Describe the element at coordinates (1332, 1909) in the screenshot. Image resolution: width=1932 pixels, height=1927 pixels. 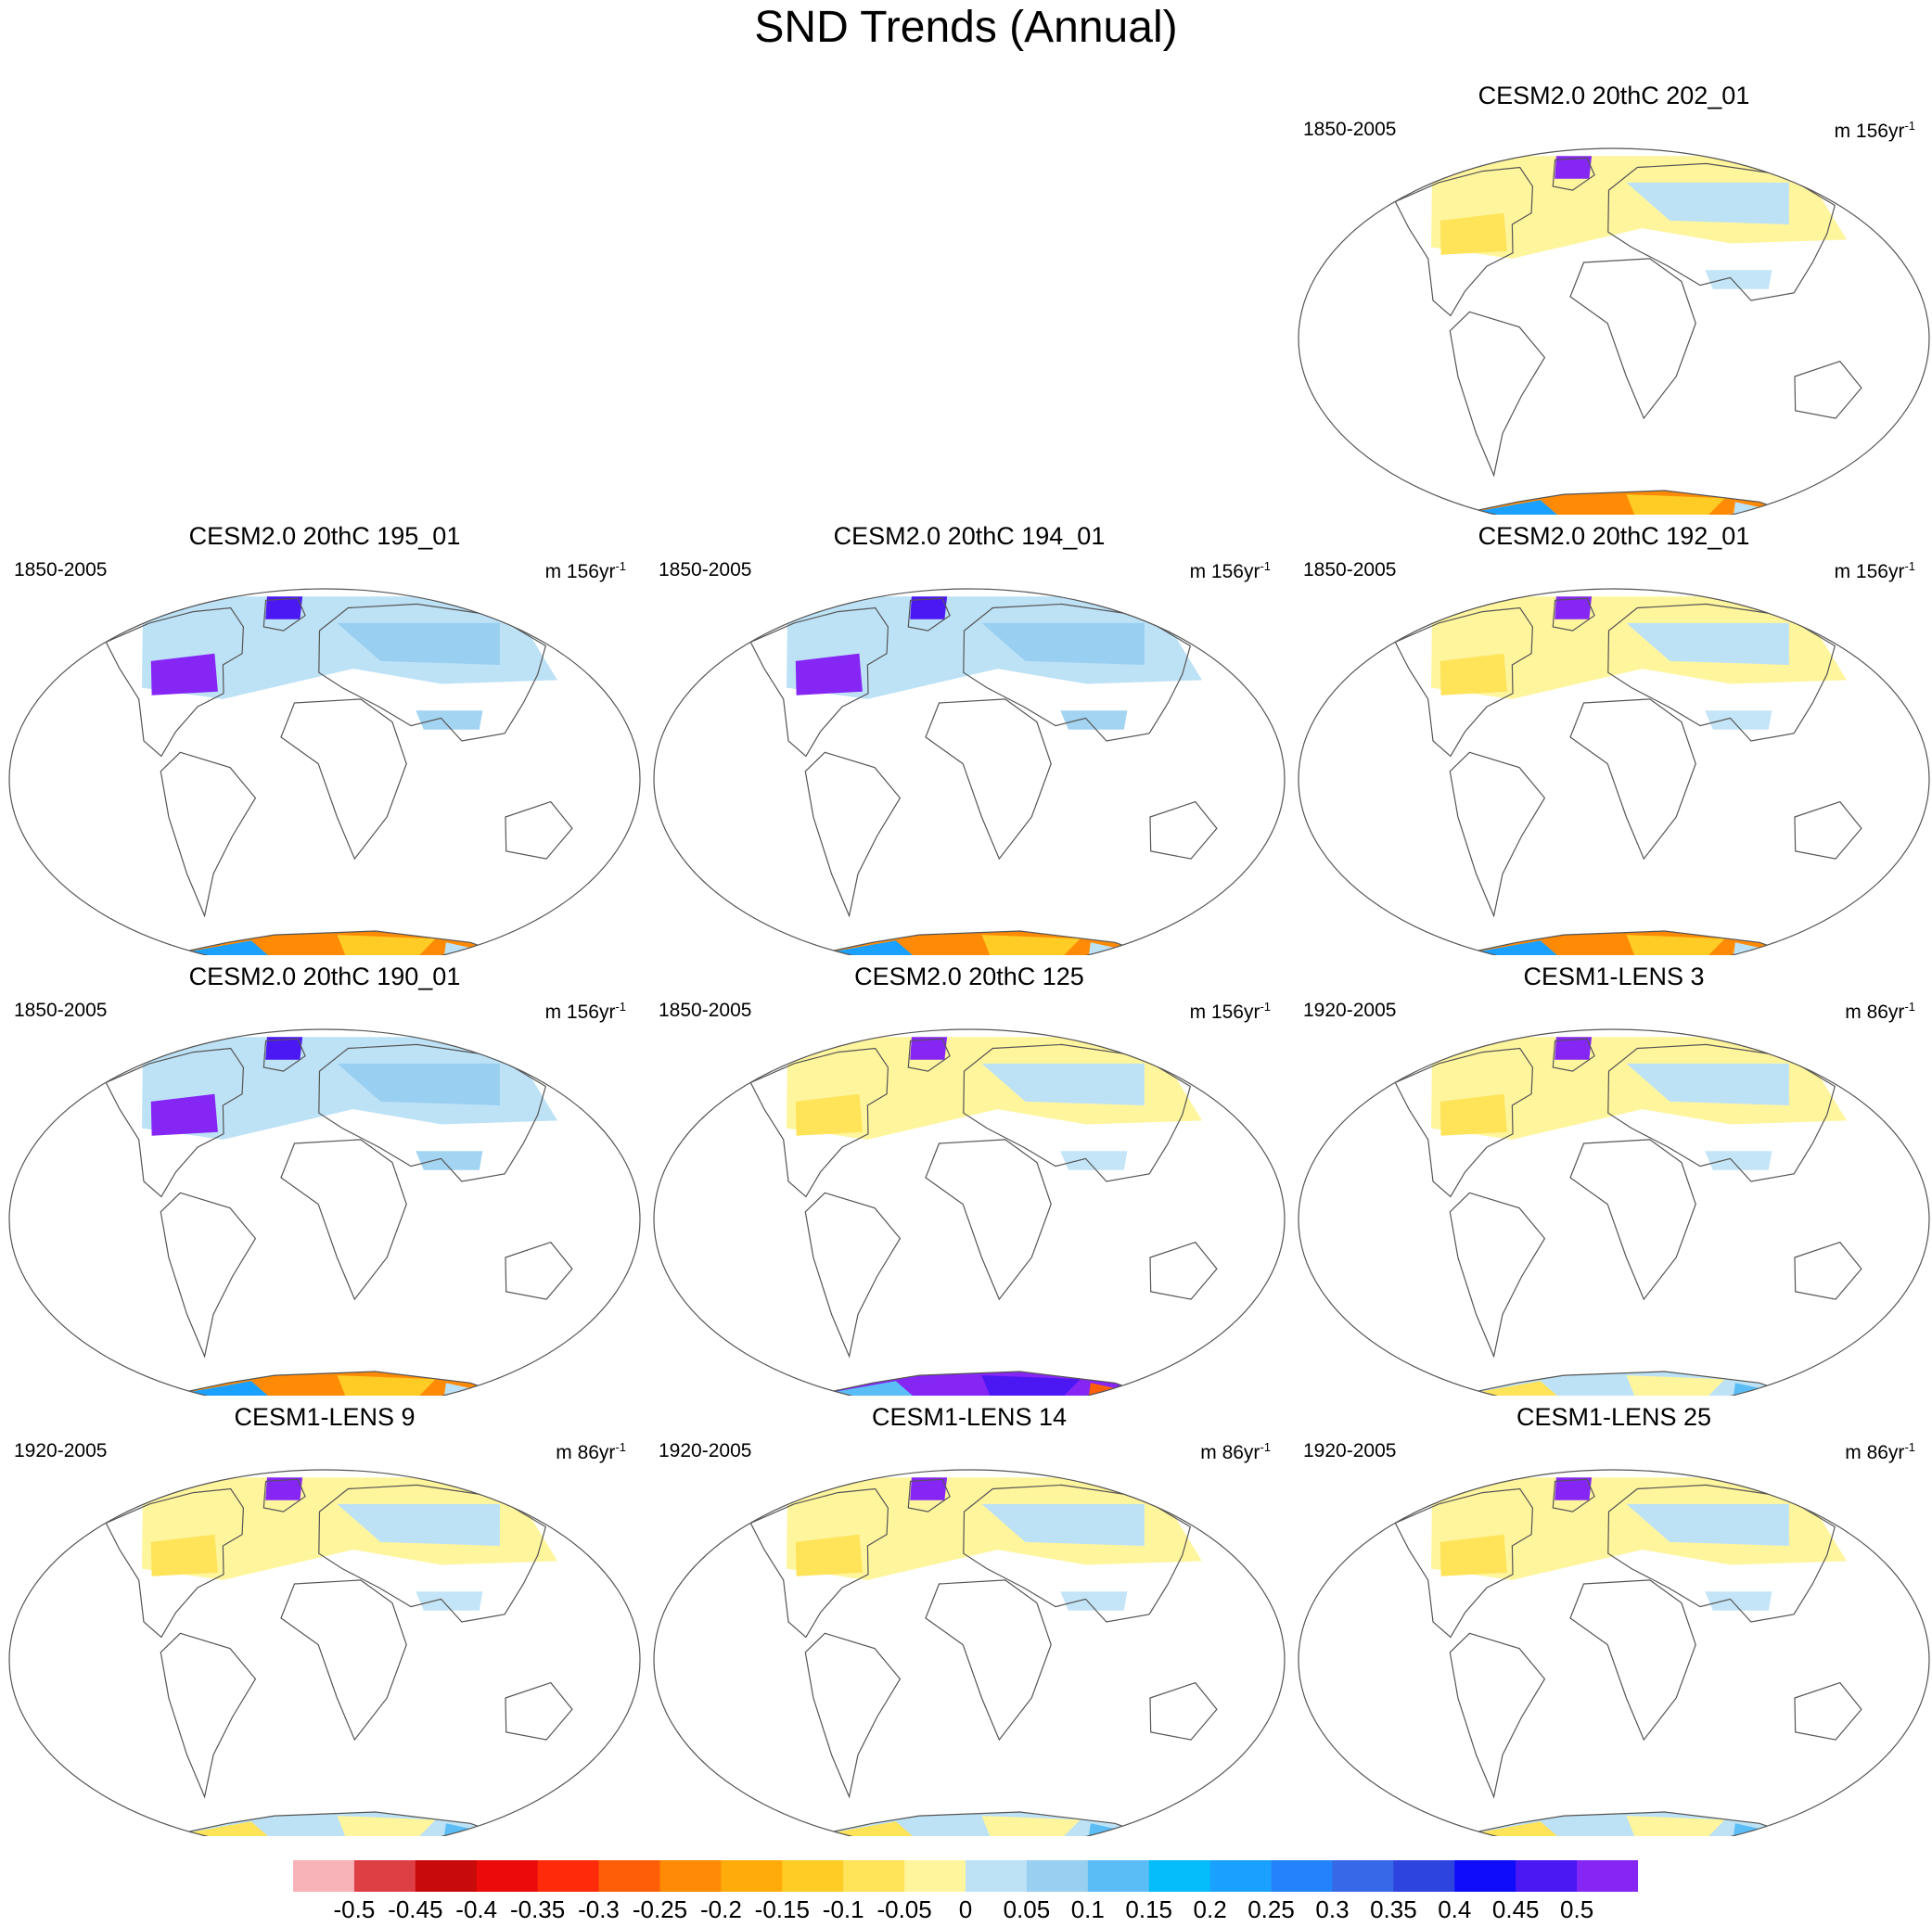
I see `colorbar-tick-label: 0.3` at that location.